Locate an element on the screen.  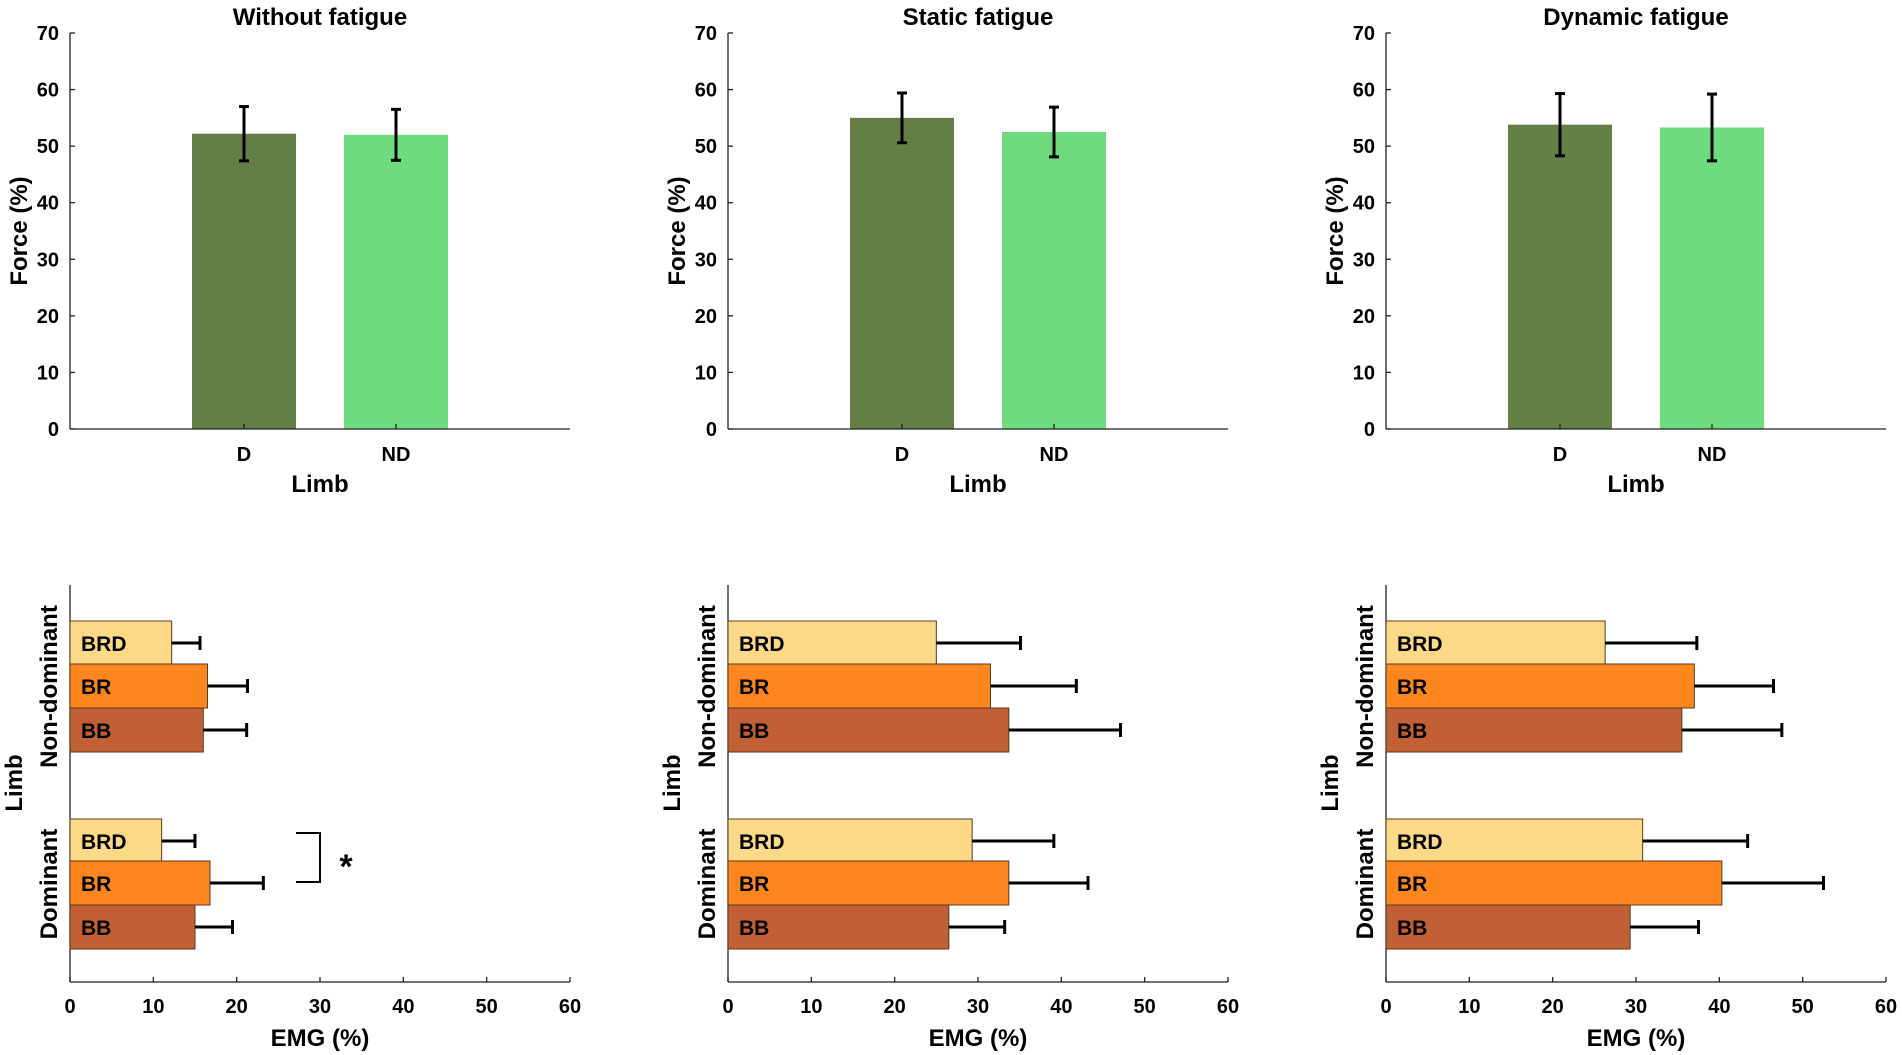
force-chart-title: Static fatigue is located at coordinates (978, 17).